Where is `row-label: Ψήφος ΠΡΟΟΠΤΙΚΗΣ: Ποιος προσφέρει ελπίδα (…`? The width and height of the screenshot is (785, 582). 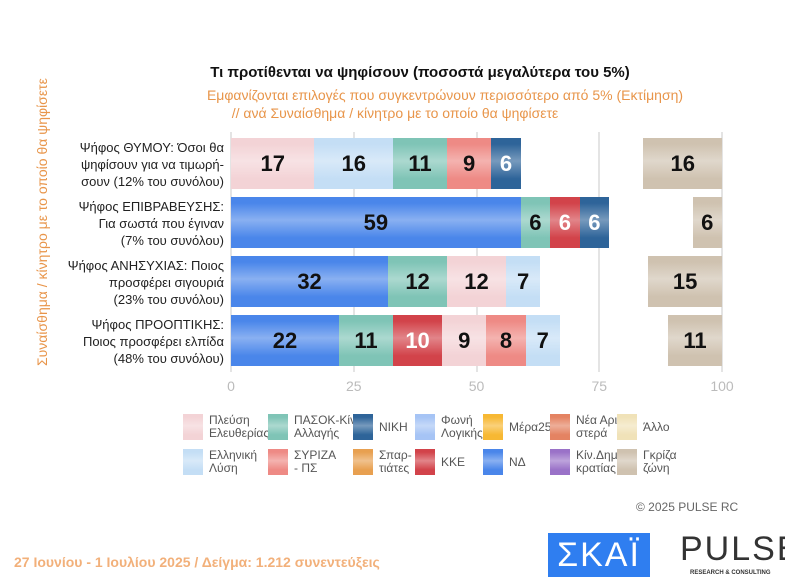
row-label: Ψήφος ΠΡΟΟΠΤΙΚΗΣ: Ποιος προσφέρει ελπίδα (… is located at coordinates (124, 341).